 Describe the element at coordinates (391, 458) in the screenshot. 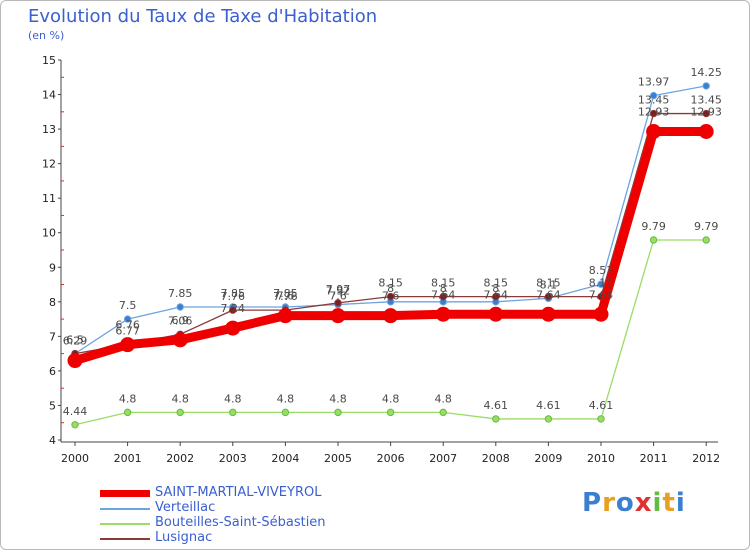

I see `x-tick-label: 2006` at that location.